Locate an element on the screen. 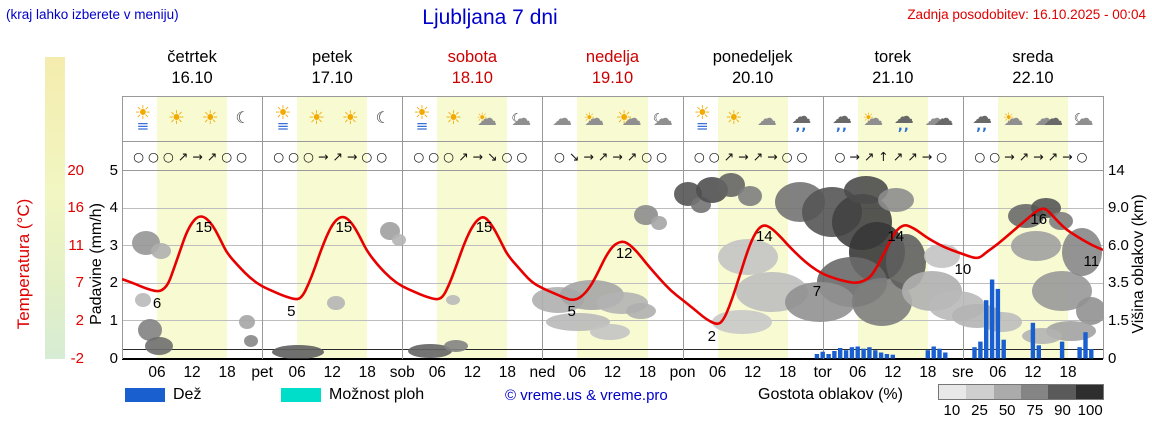  curve-label: 10 is located at coordinates (963, 270).